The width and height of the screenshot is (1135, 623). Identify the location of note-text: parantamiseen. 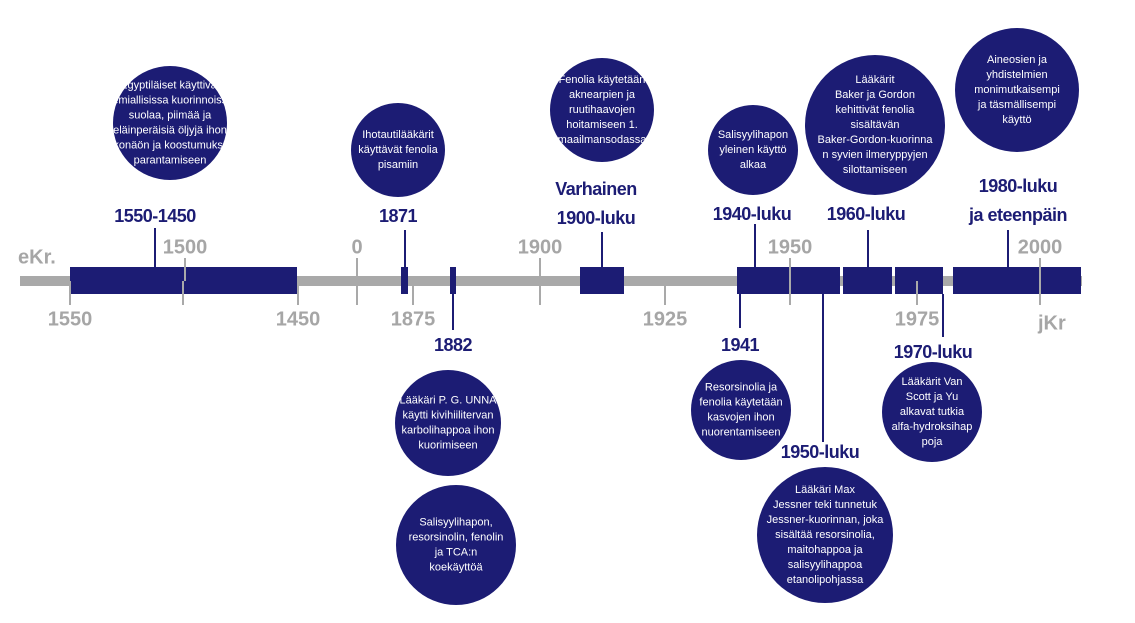
(170, 160).